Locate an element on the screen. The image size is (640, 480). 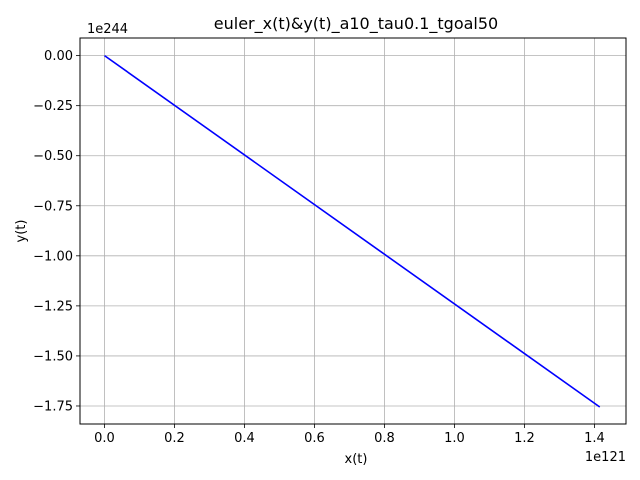
x-tick-label: 1.2 is located at coordinates (524, 438).